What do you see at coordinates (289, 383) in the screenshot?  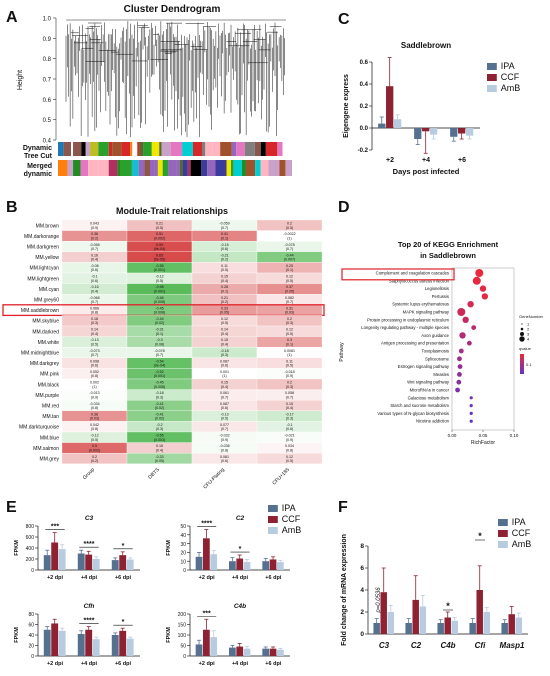 I see `heatmap-cell-value: 0.2` at bounding box center [289, 383].